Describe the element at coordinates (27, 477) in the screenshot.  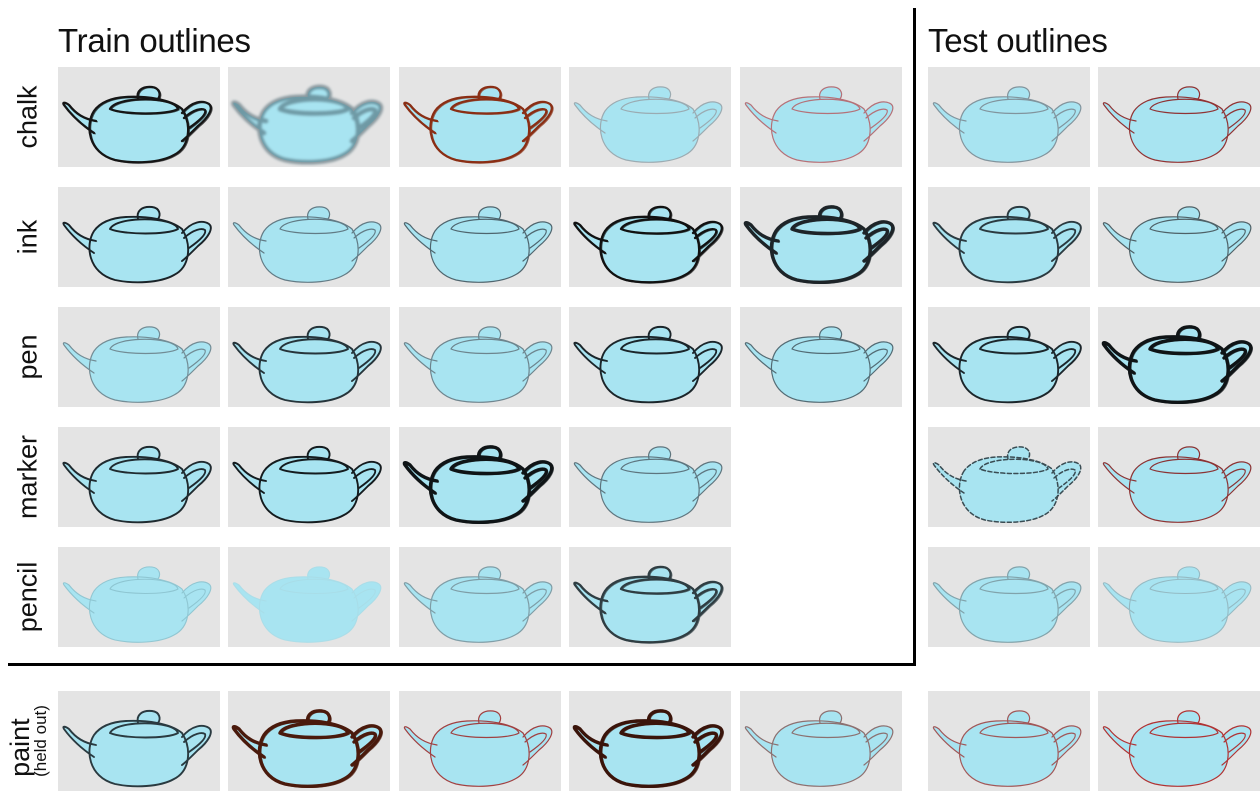
I see `row-label-text: marker` at that location.